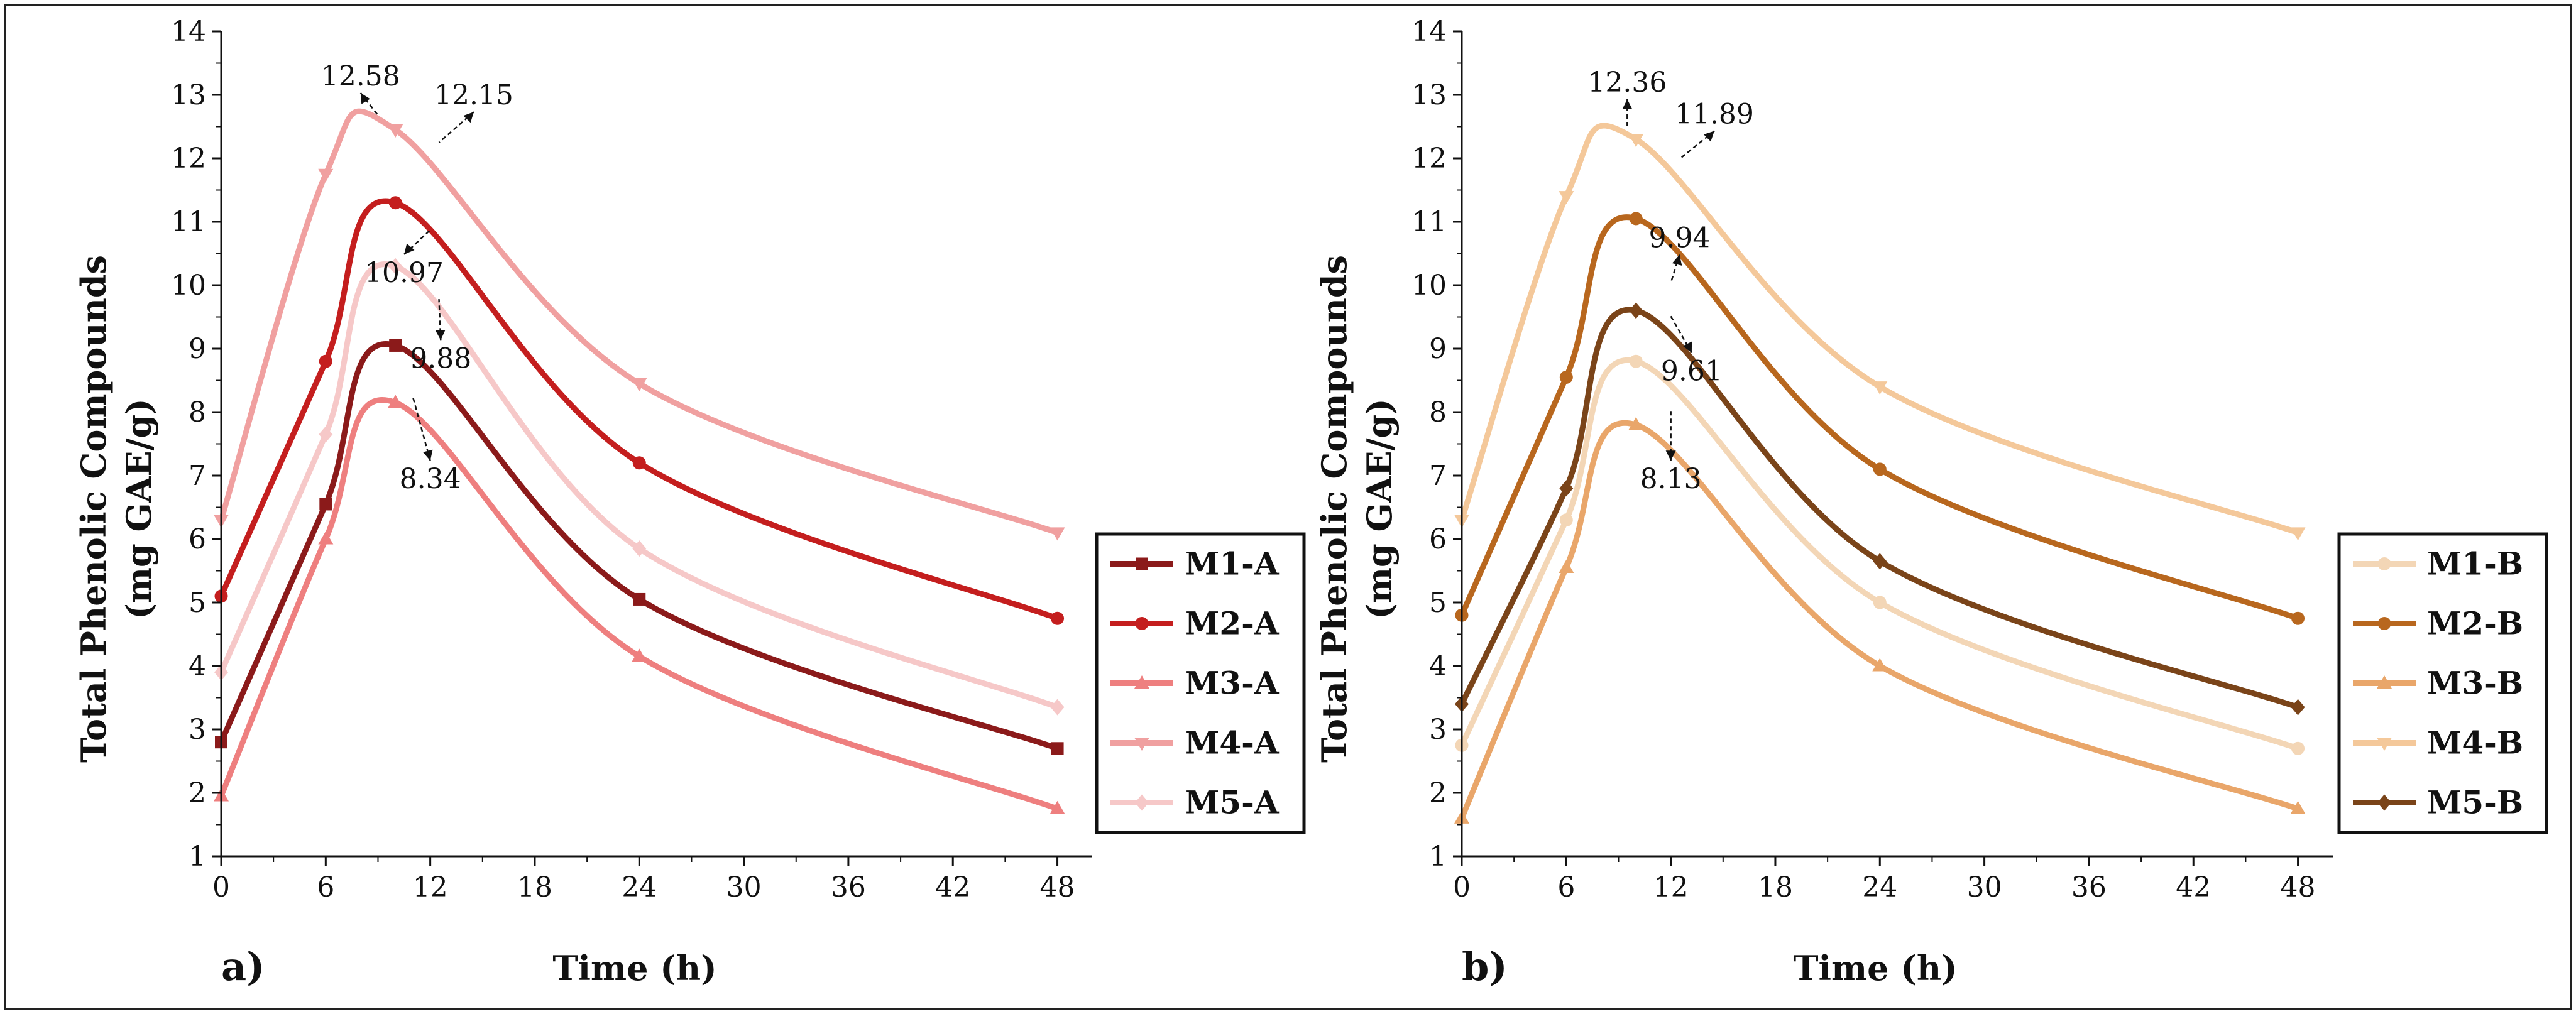  Describe the element at coordinates (1438, 793) in the screenshot. I see `panel-b-y-tick-label: 2` at that location.